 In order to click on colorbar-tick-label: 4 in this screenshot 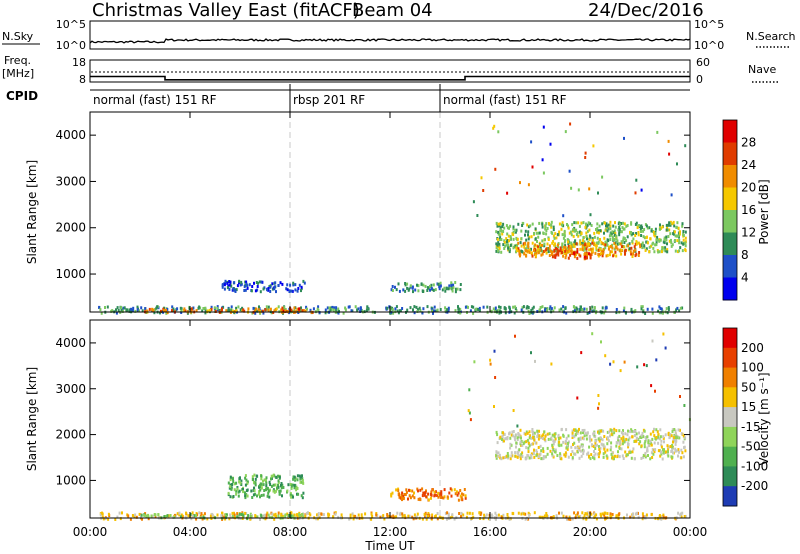, I will do `click(745, 278)`.